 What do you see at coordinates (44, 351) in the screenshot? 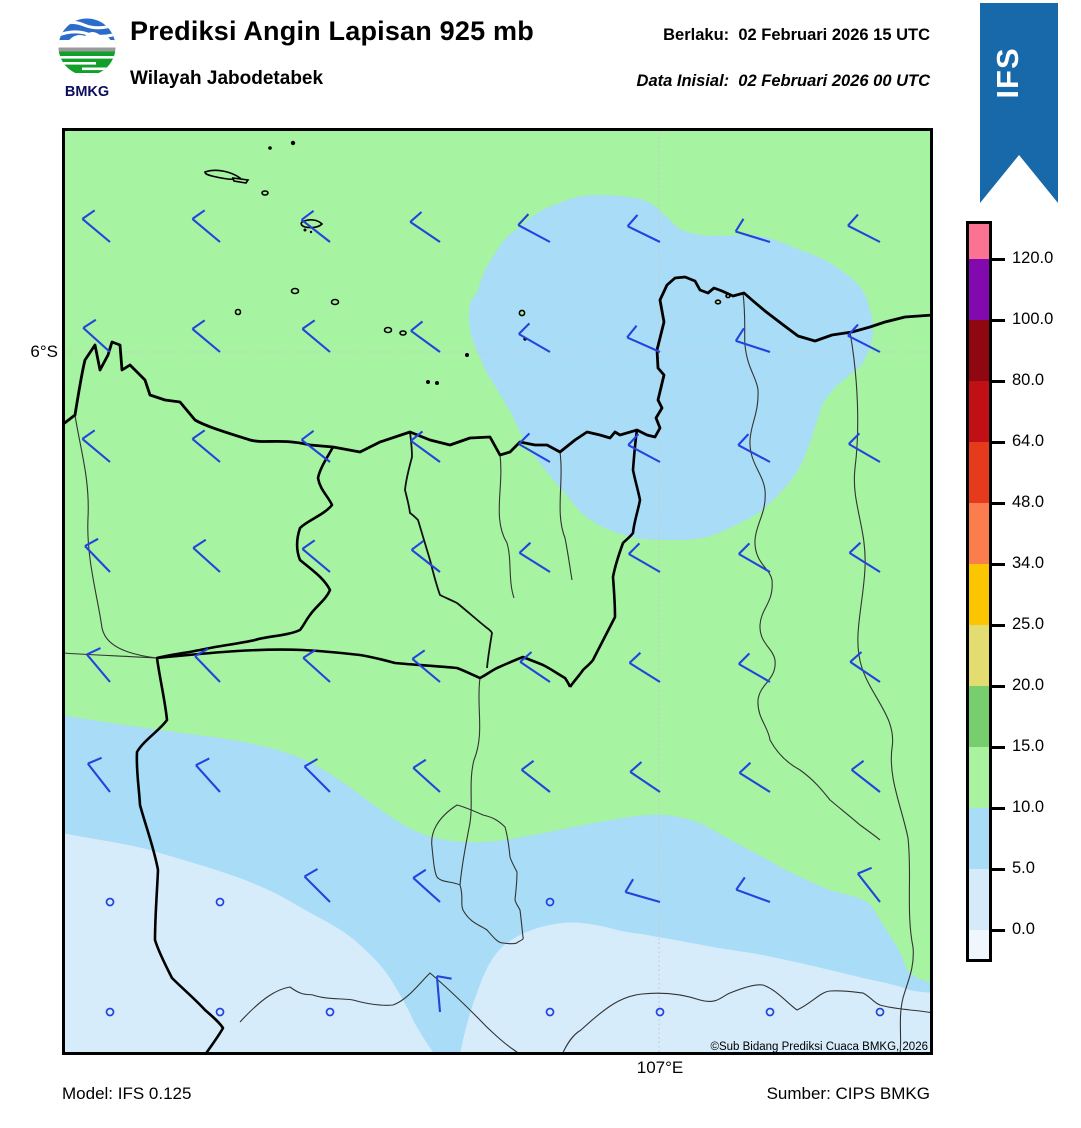
I see `lat-tick-label: 6°S` at bounding box center [44, 351].